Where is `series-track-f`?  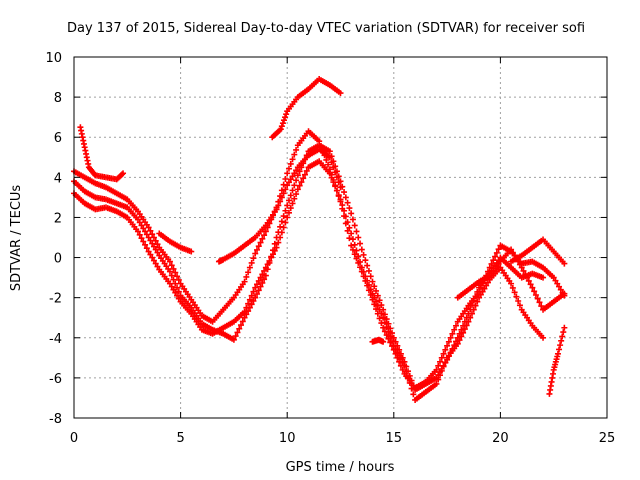
series-track-f is located at coordinates (102, 153).